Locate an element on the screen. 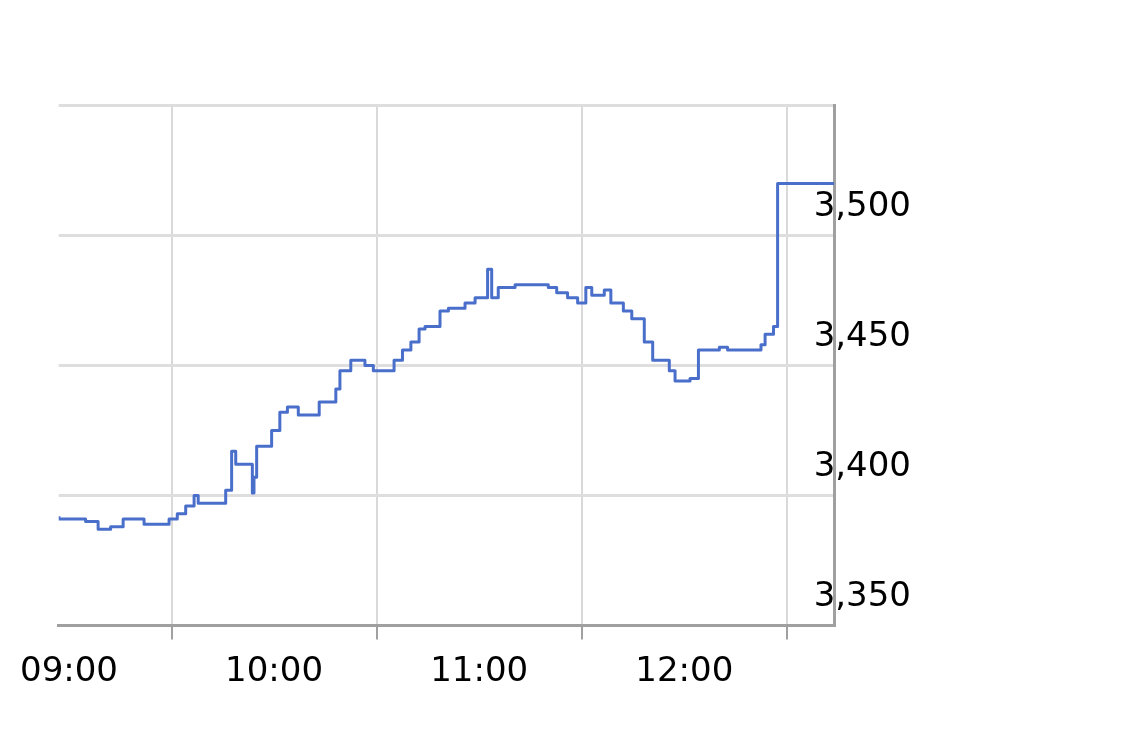  y-tick-label: 3,350 is located at coordinates (862, 594).